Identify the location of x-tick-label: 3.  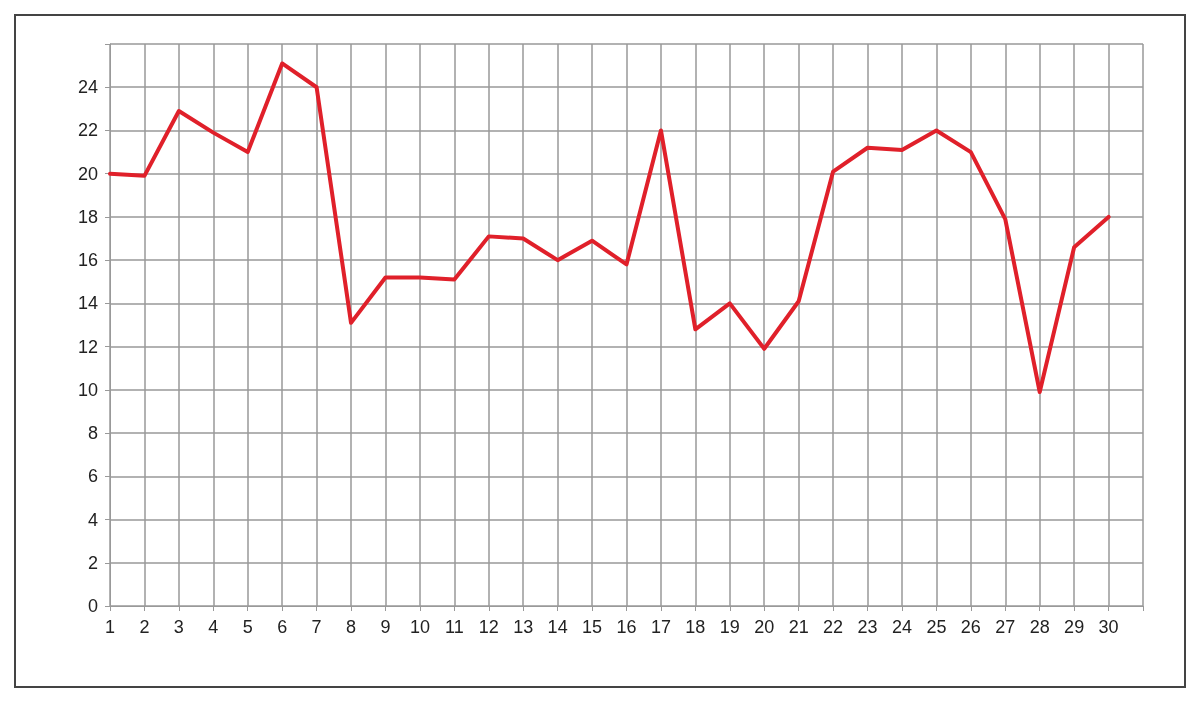
(178, 627).